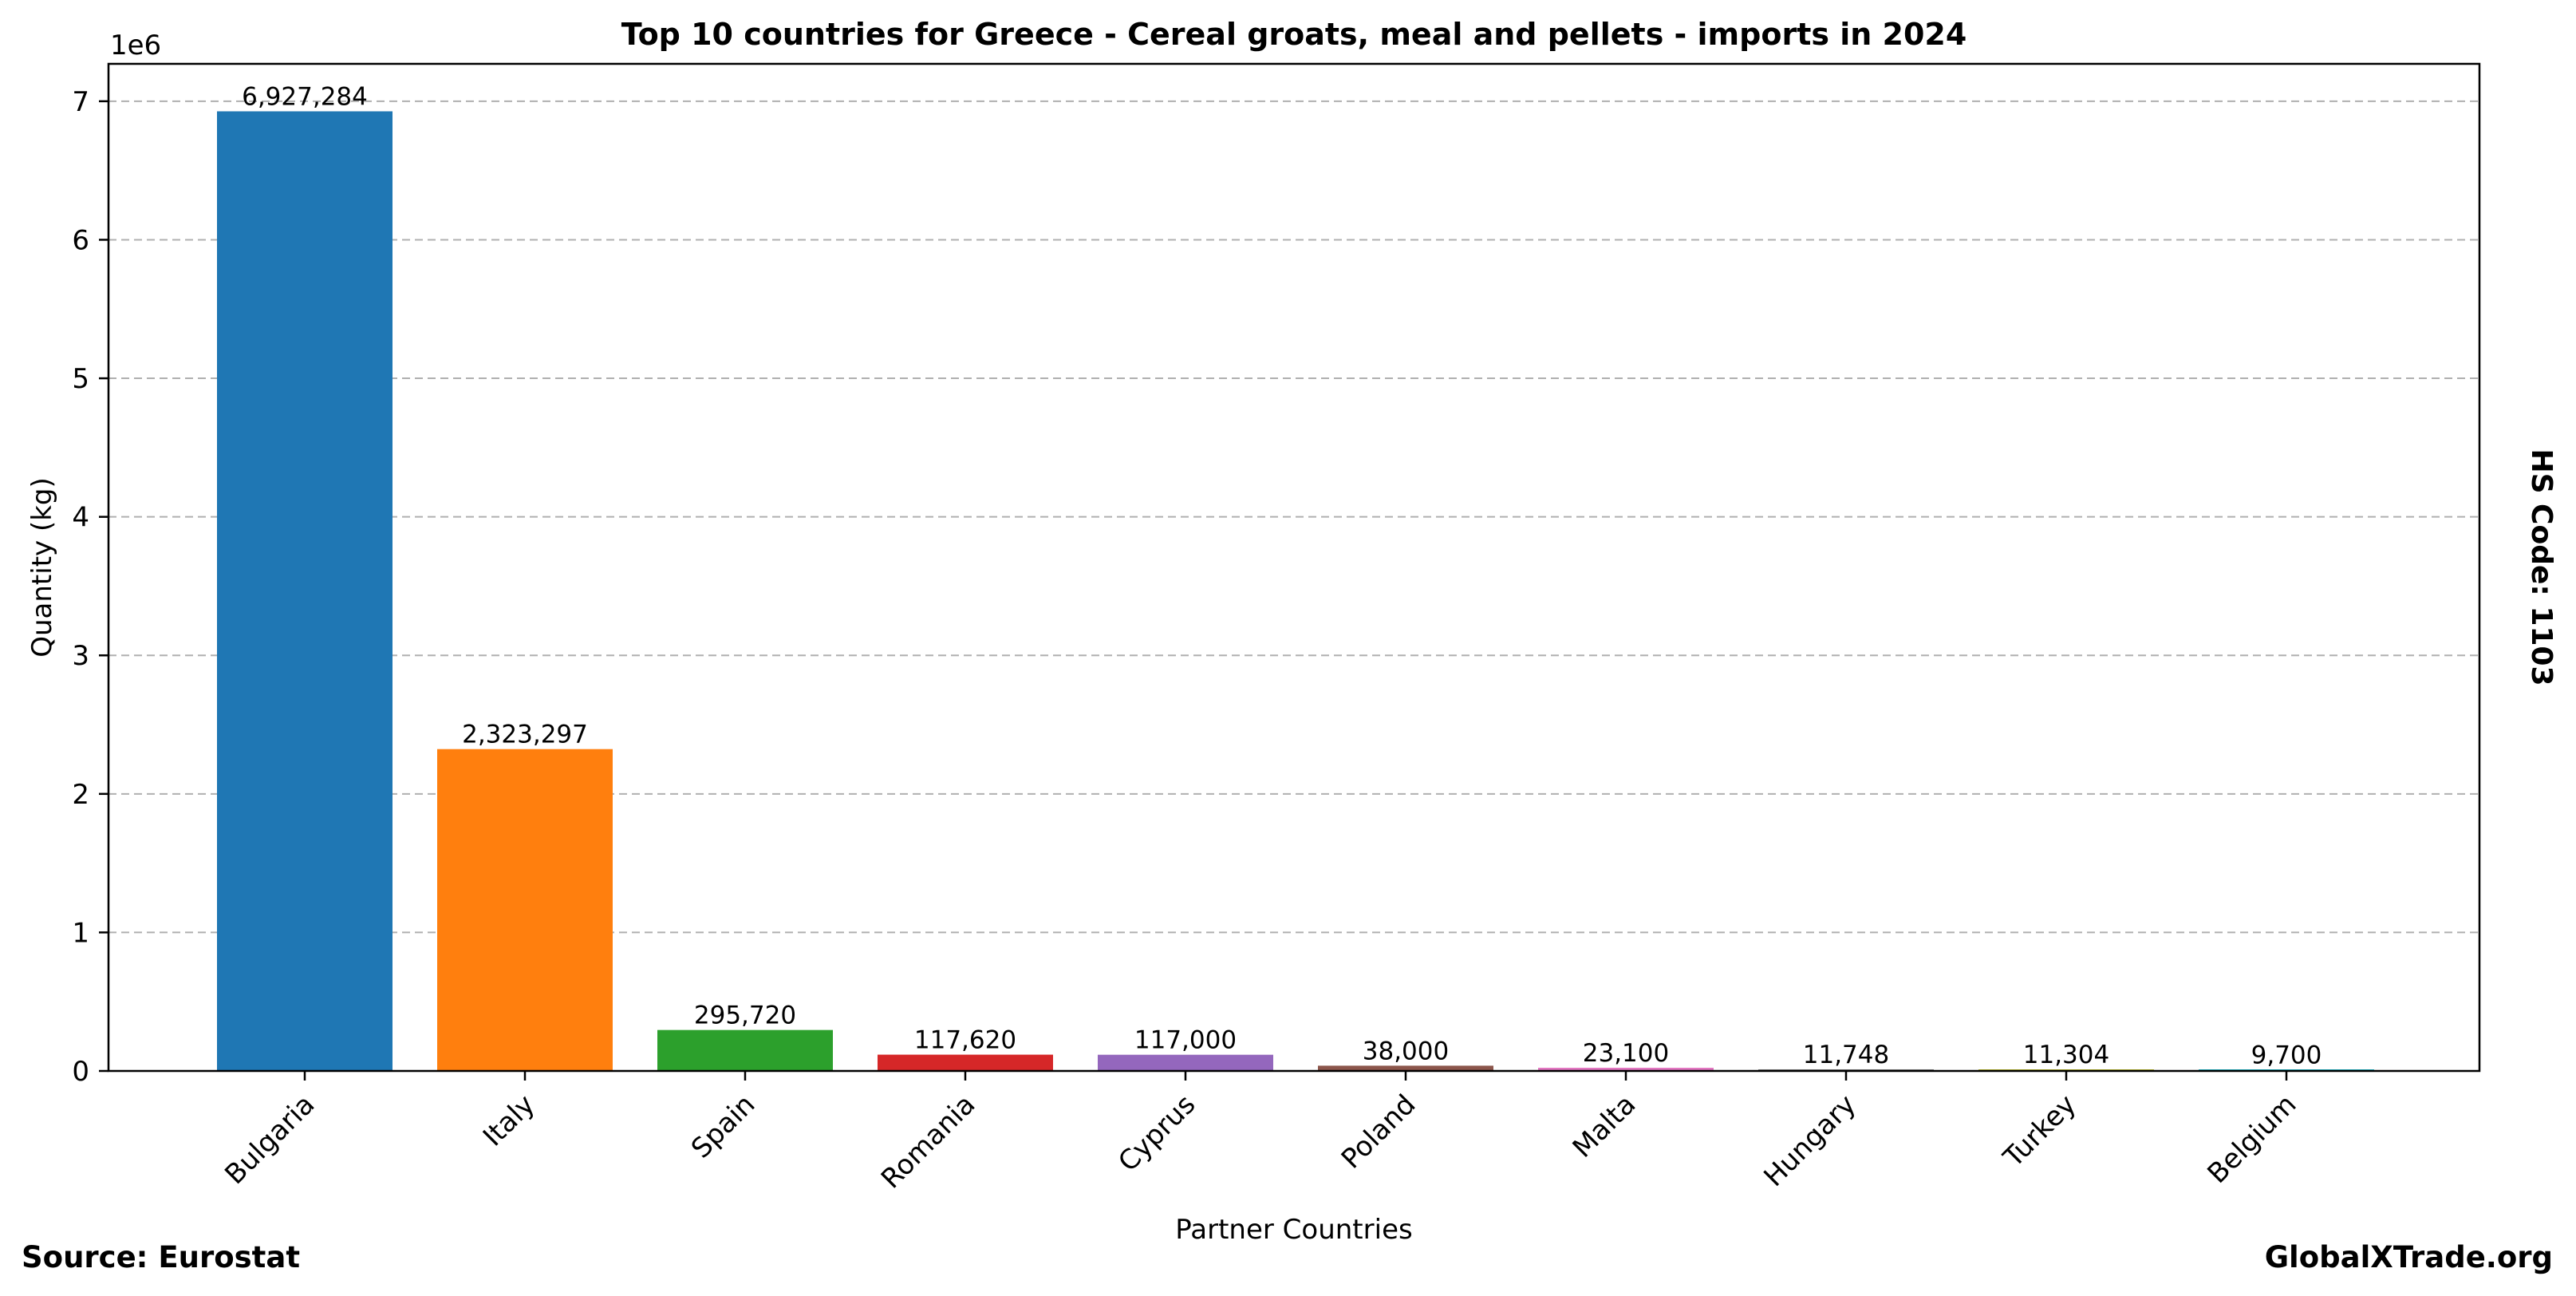 The width and height of the screenshot is (2576, 1296). I want to click on bar-romania, so click(965, 1062).